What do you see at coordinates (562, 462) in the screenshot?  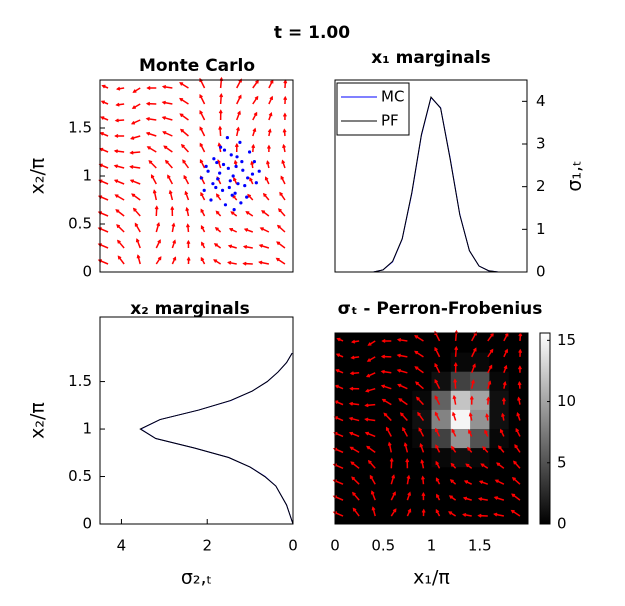 I see `colorbar-tick-label: 5` at bounding box center [562, 462].